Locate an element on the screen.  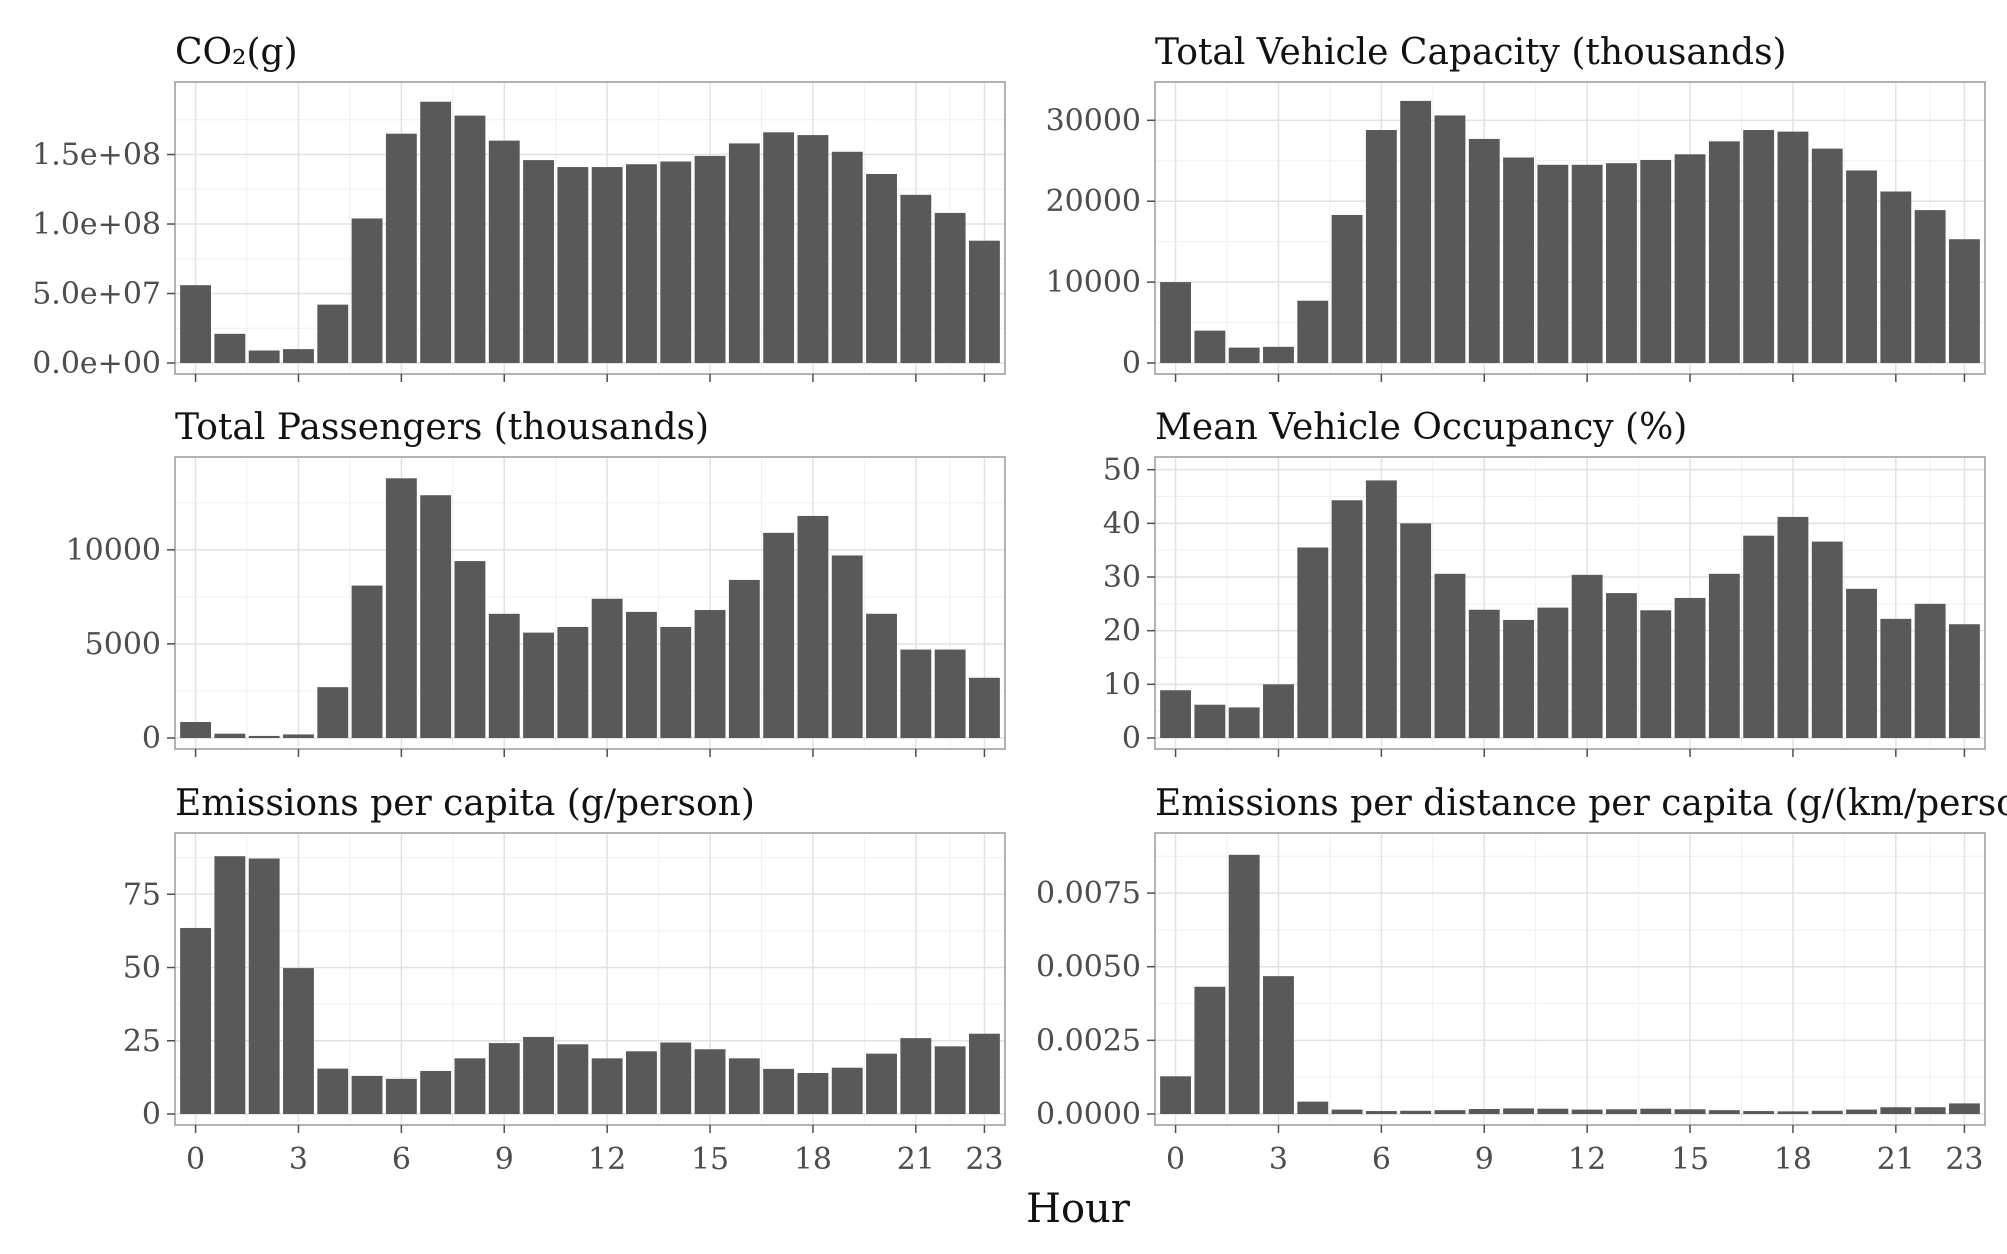
x-tick-label: 18 is located at coordinates (1793, 1159).